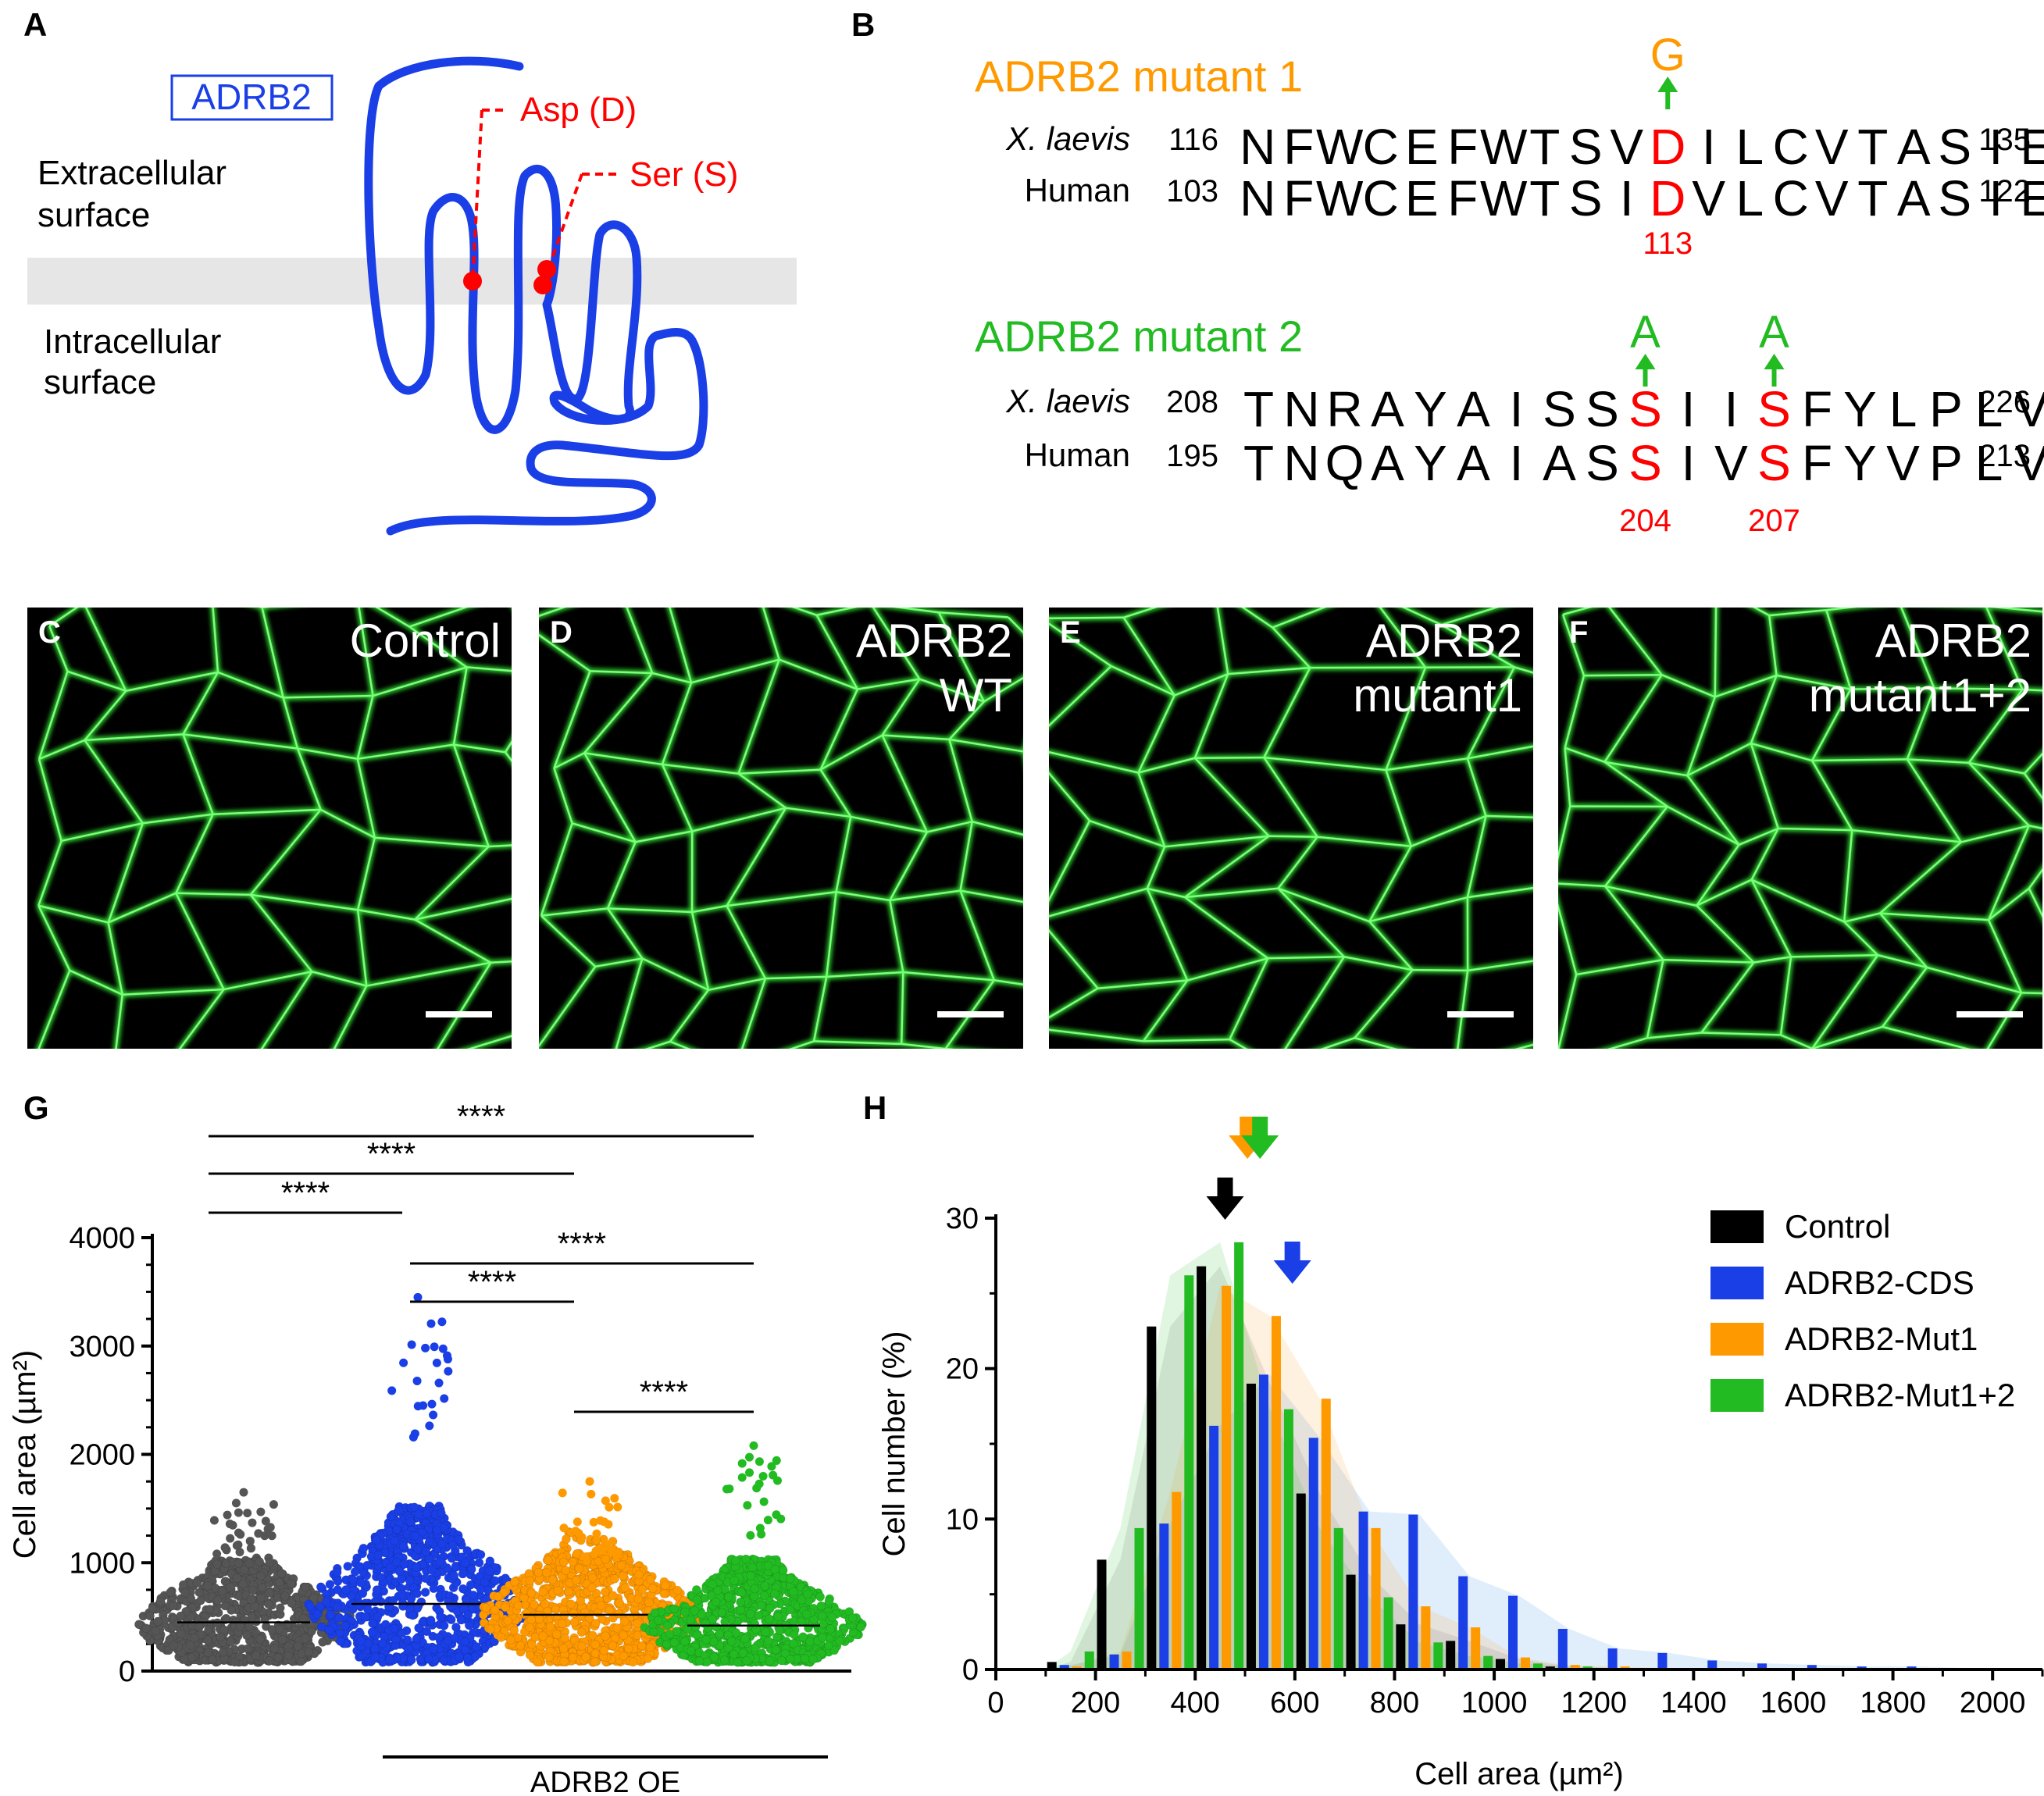 This screenshot has height=1796, width=2044. Describe the element at coordinates (1873, 147) in the screenshot. I see `residue: T` at that location.